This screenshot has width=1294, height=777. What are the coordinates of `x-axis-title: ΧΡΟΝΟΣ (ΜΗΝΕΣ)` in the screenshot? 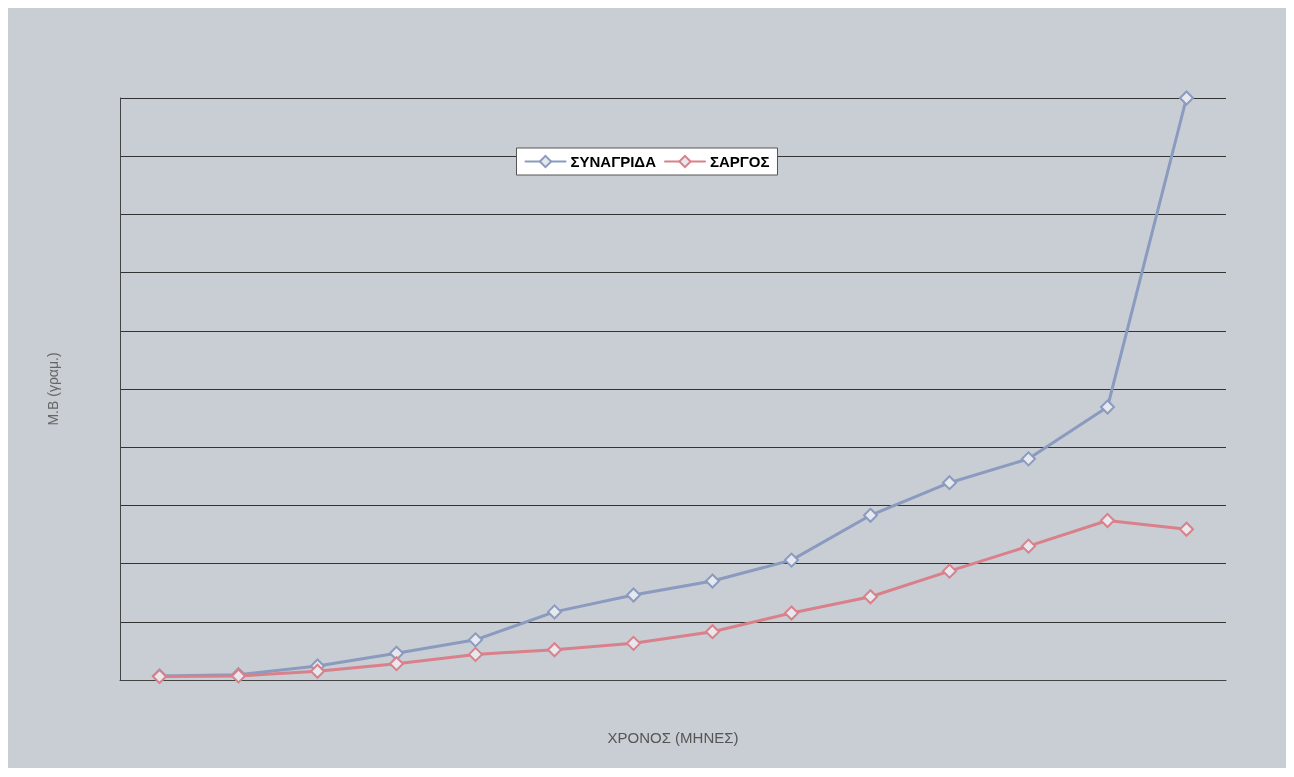 It's located at (673, 737).